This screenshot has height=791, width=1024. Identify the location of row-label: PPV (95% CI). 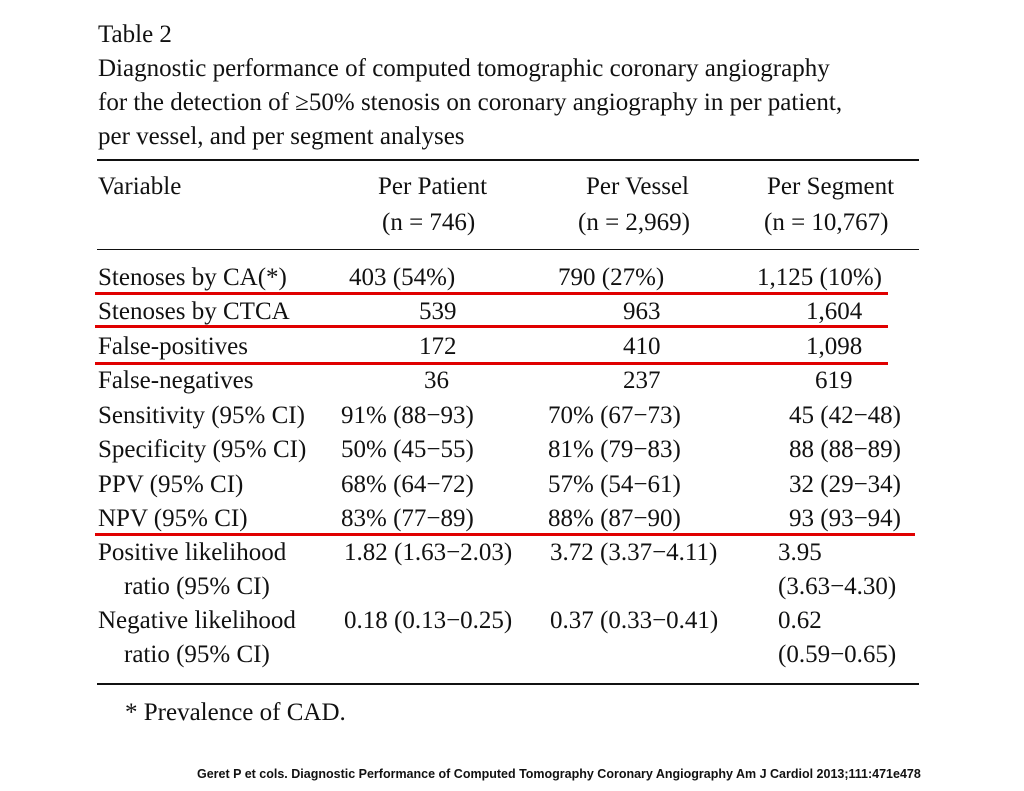
(171, 484).